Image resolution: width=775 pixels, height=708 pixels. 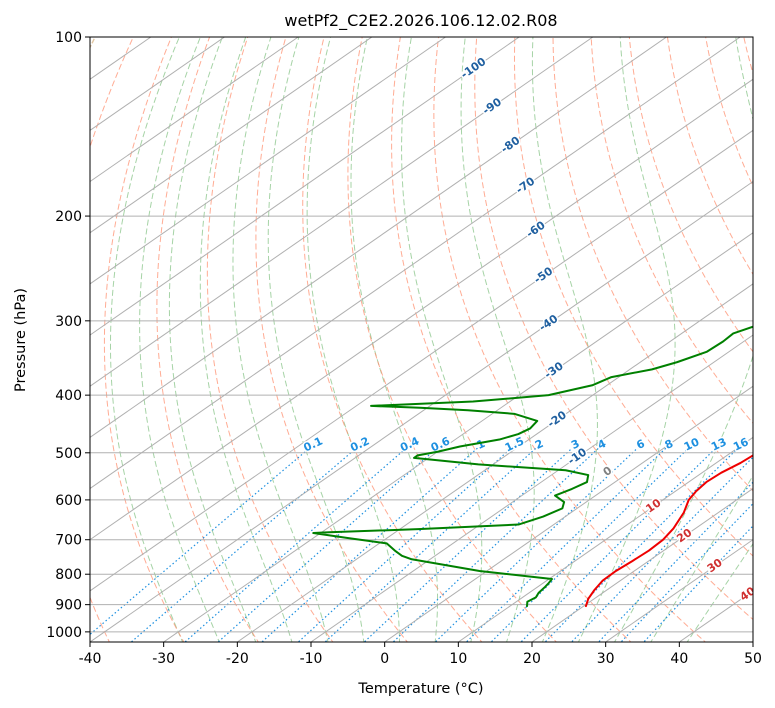 What do you see at coordinates (684, 536) in the screenshot?
I see `wet-bulb-label: 20` at bounding box center [684, 536].